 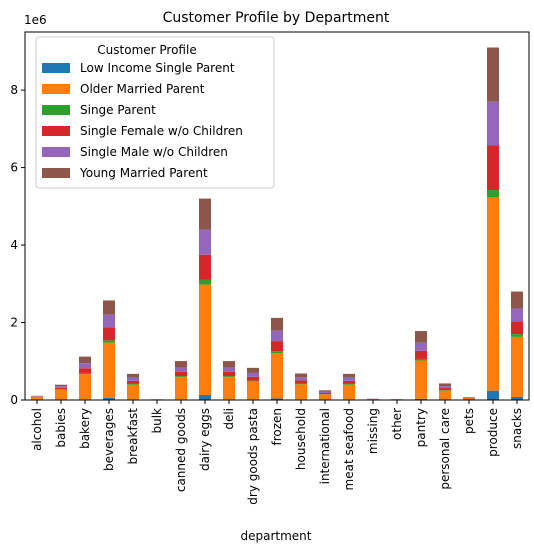 What do you see at coordinates (118, 110) in the screenshot?
I see `legend-label: Singe Parent` at bounding box center [118, 110].